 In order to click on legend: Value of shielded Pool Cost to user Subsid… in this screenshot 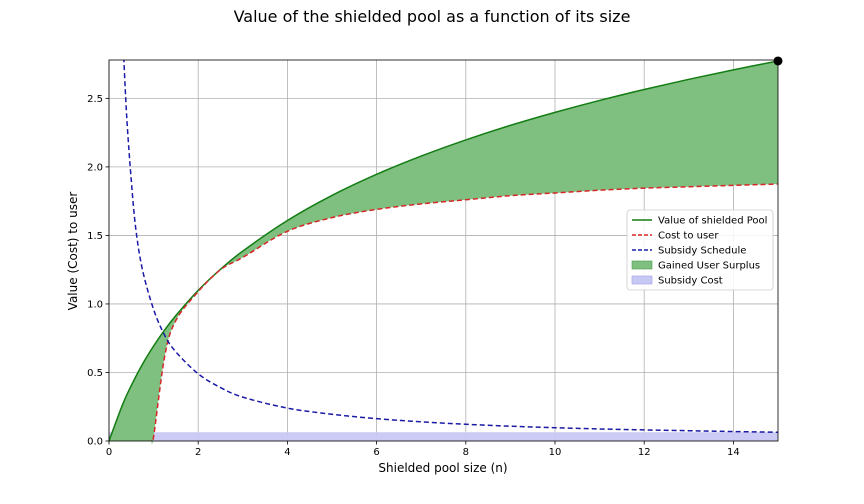, I will do `click(700, 250)`.